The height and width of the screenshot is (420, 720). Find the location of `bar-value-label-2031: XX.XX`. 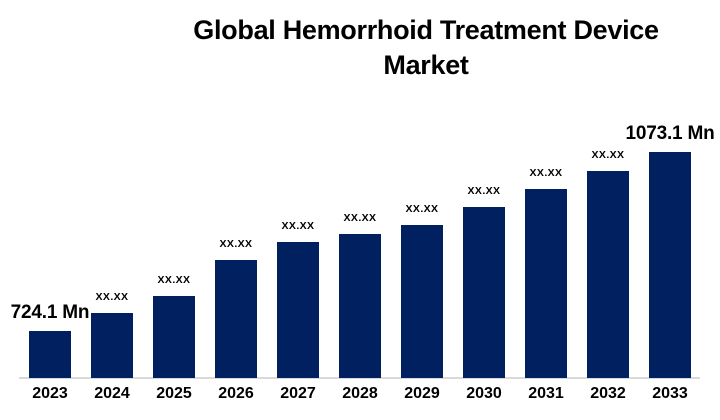

bar-value-label-2031: XX.XX is located at coordinates (546, 173).